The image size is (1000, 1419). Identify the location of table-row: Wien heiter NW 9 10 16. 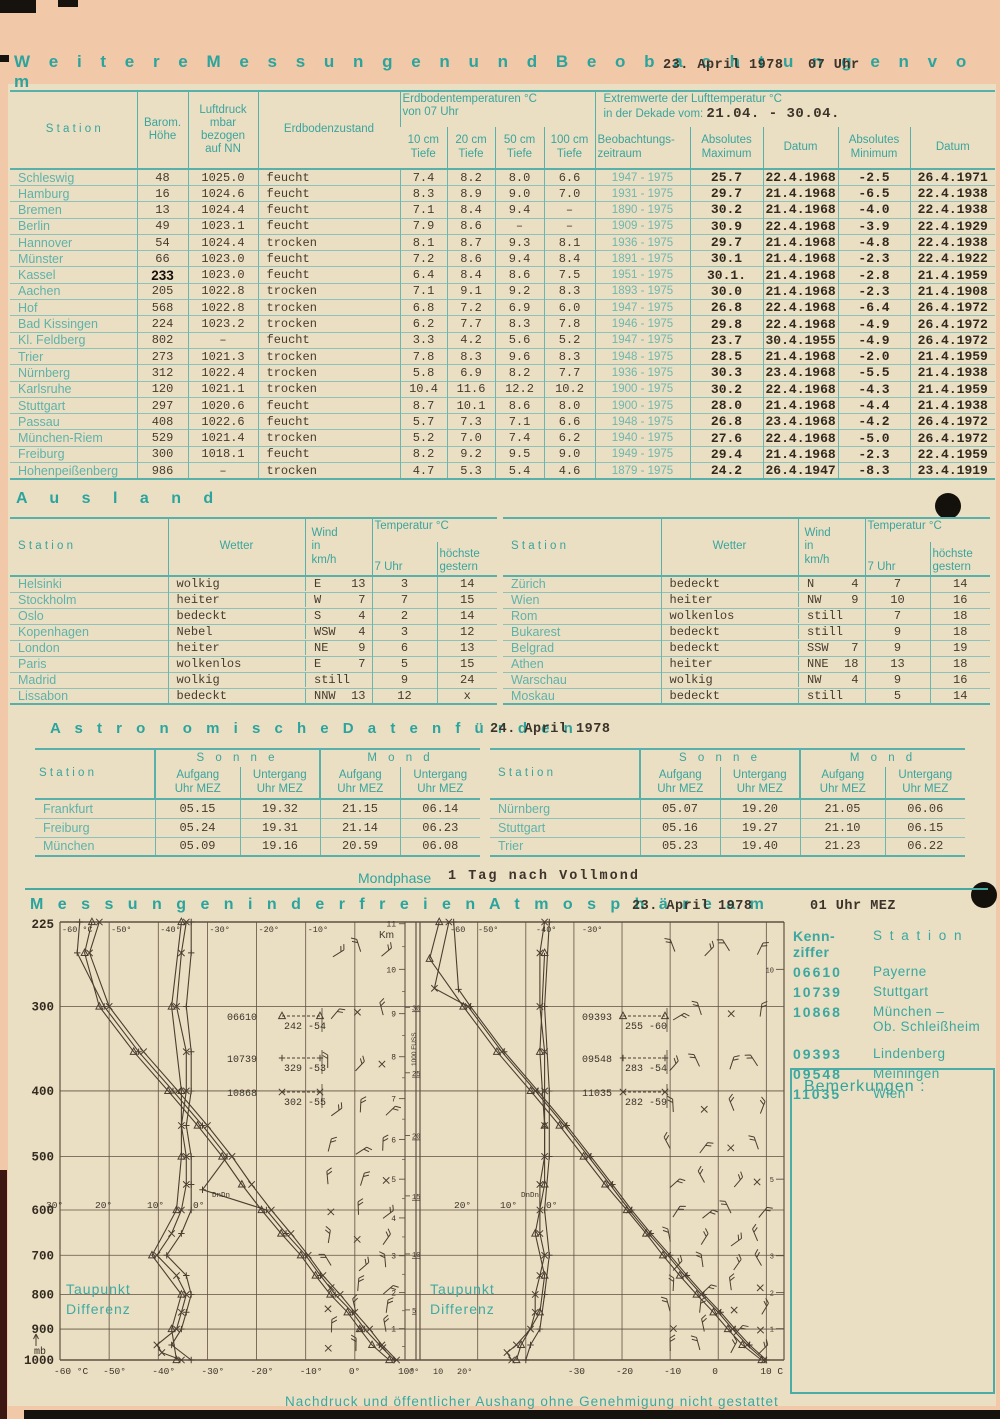
(747, 599).